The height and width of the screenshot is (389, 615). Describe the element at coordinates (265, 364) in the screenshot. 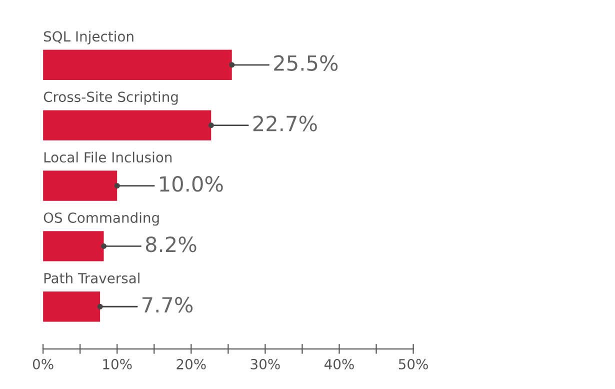

I see `x-tick-label: 30%` at that location.